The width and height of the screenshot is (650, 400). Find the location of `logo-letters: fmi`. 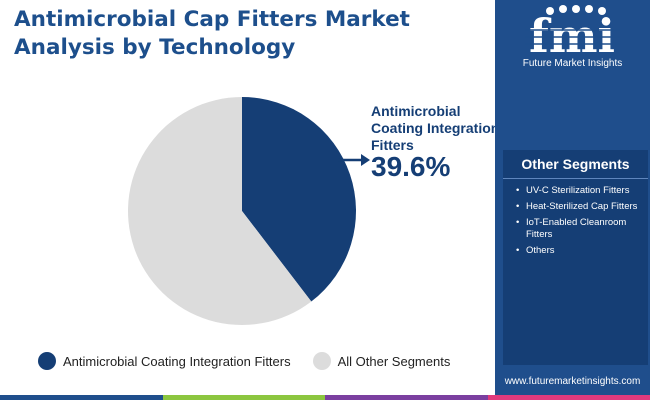

logo-letters: fmi is located at coordinates (572, 36).